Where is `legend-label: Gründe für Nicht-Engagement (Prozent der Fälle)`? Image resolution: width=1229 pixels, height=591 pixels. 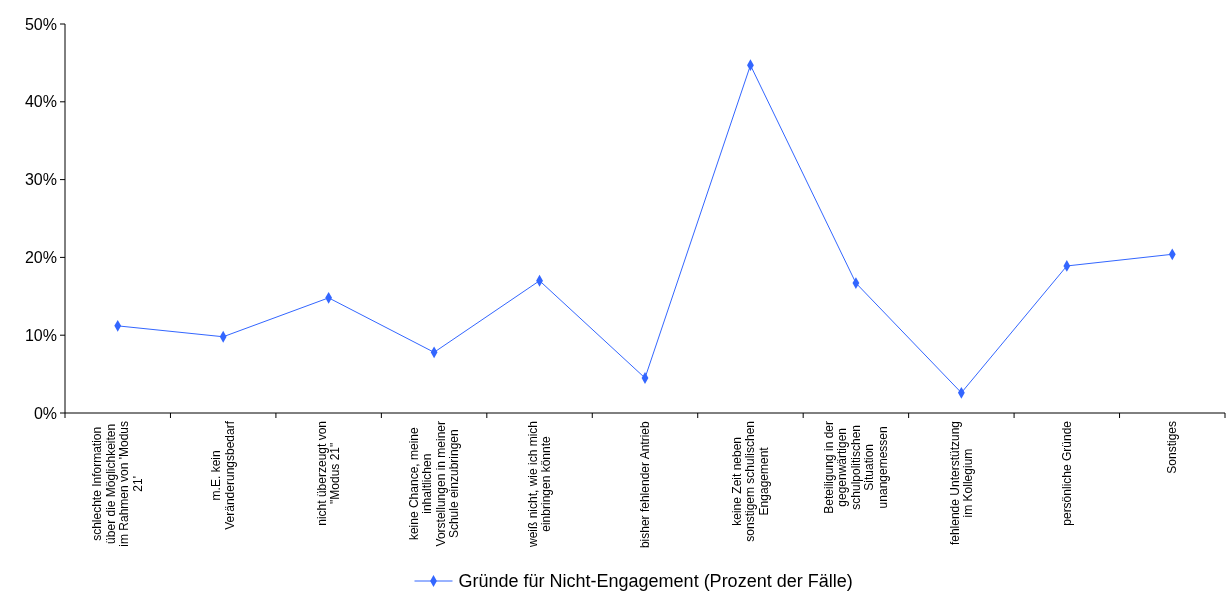
legend-label: Gründe für Nicht-Engagement (Prozent der Fälle) is located at coordinates (655, 581).